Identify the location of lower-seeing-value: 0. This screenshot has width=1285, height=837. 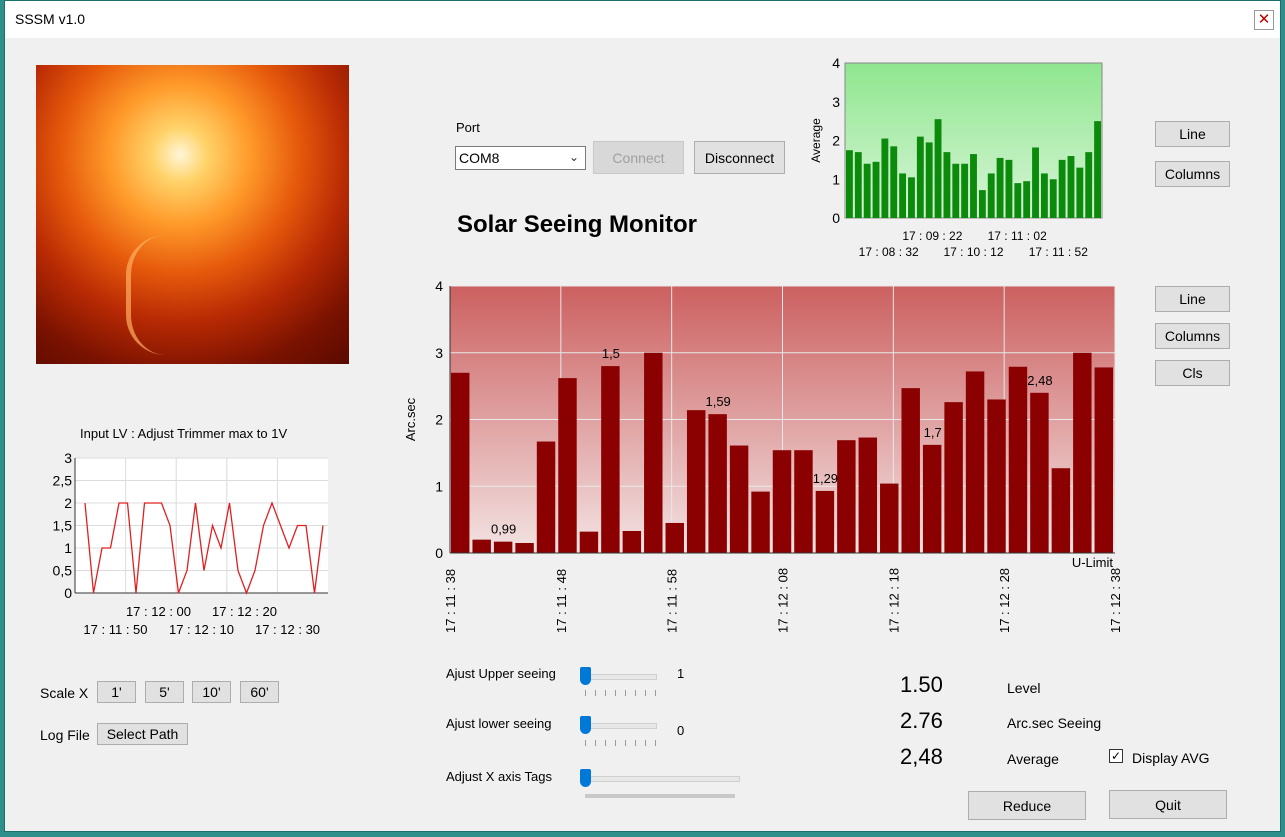
(681, 730).